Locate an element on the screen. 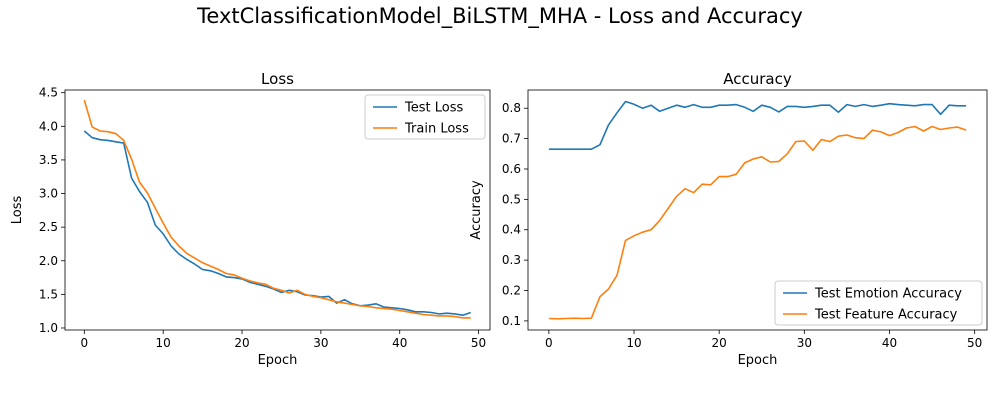 This screenshot has width=1000, height=404. loss-xtick-label: 40 is located at coordinates (399, 343).